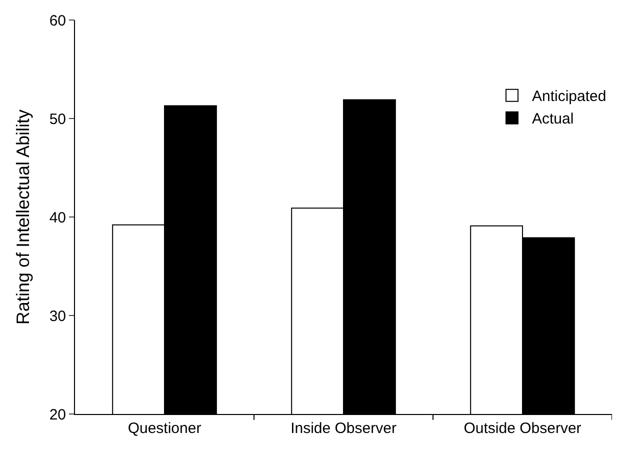 The image size is (632, 454). Describe the element at coordinates (165, 428) in the screenshot. I see `x-tick-label: Questioner` at that location.